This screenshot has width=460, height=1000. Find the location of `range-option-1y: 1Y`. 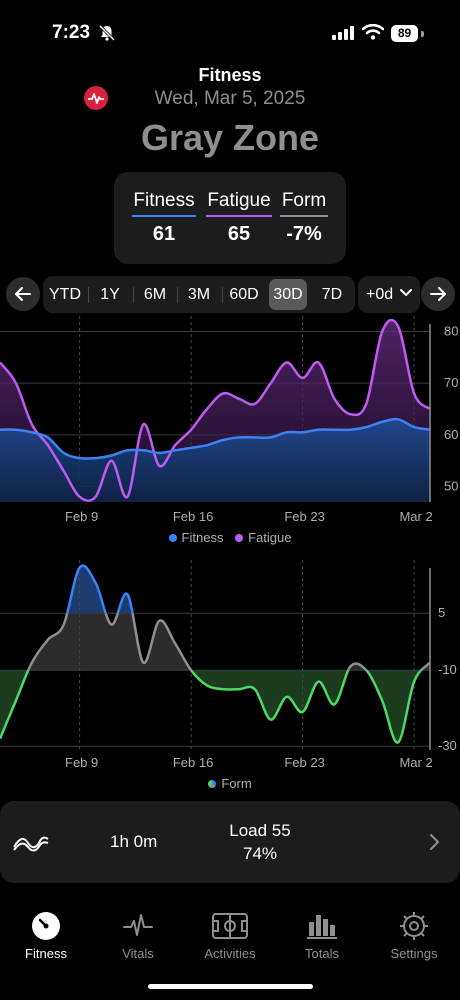

range-option-1y: 1Y is located at coordinates (110, 294).